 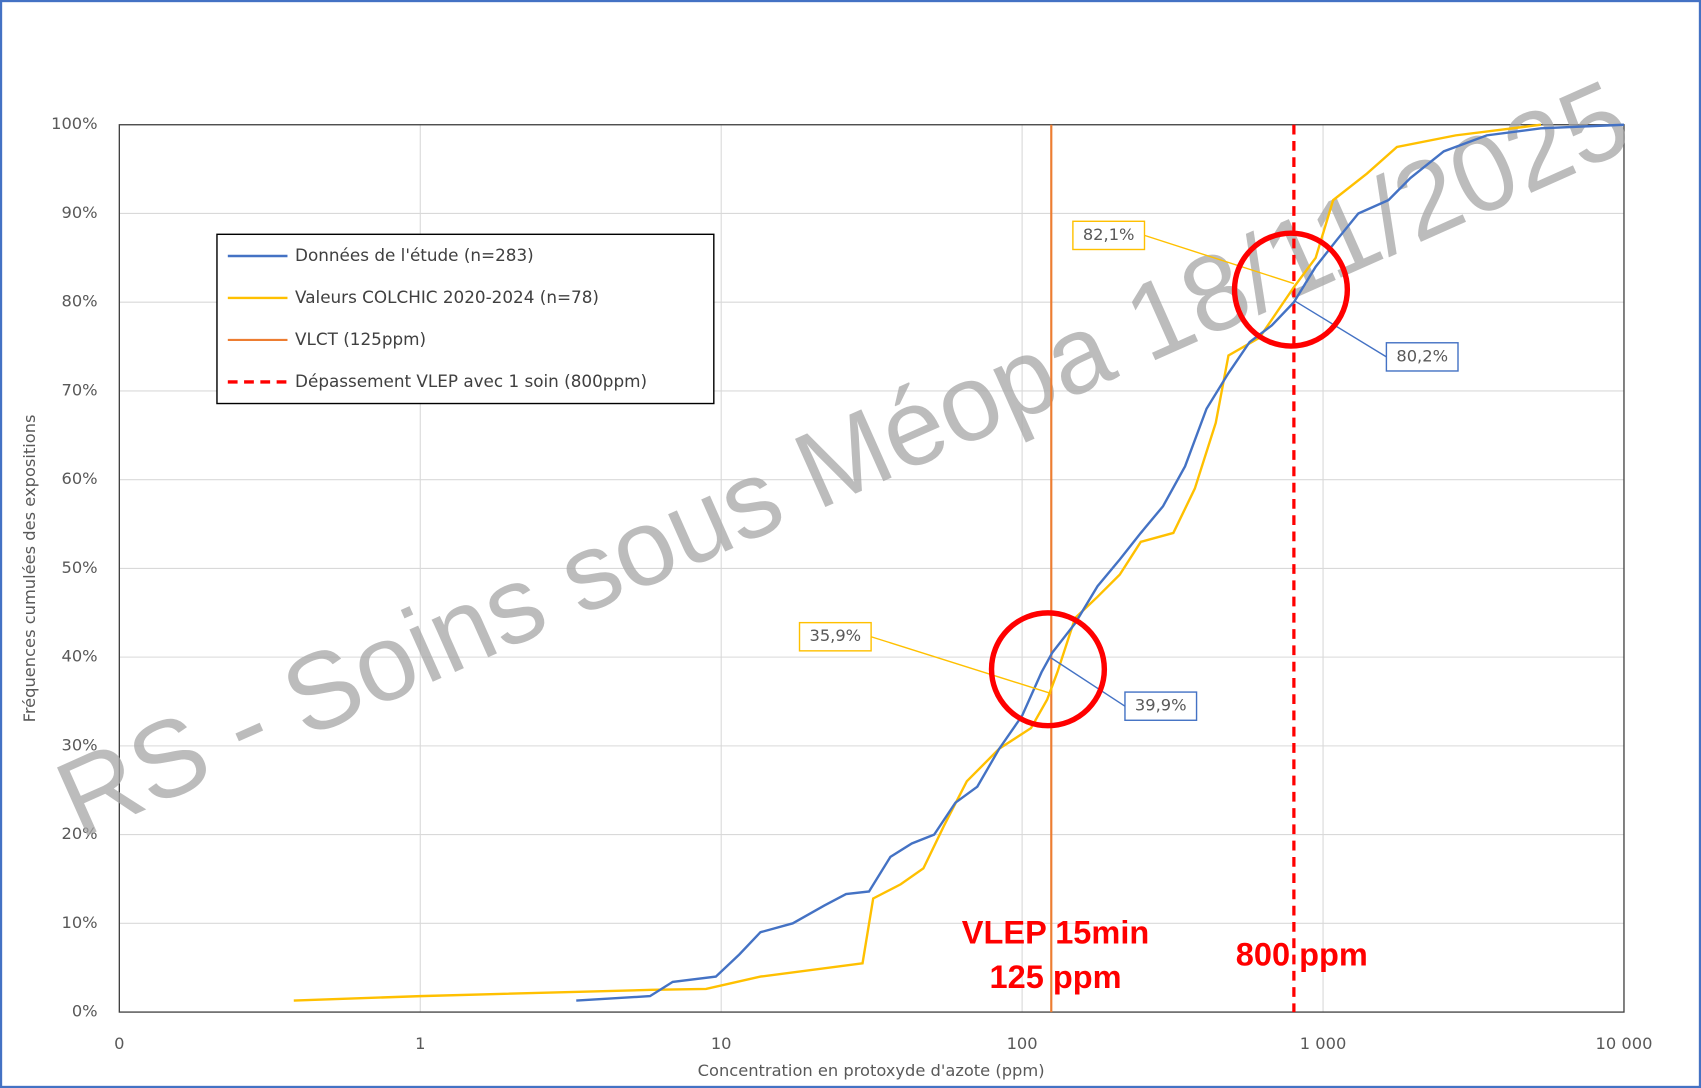 What do you see at coordinates (871, 1070) in the screenshot?
I see `x-axis-label: Concentration en protoxyde d'azote (ppm)` at bounding box center [871, 1070].